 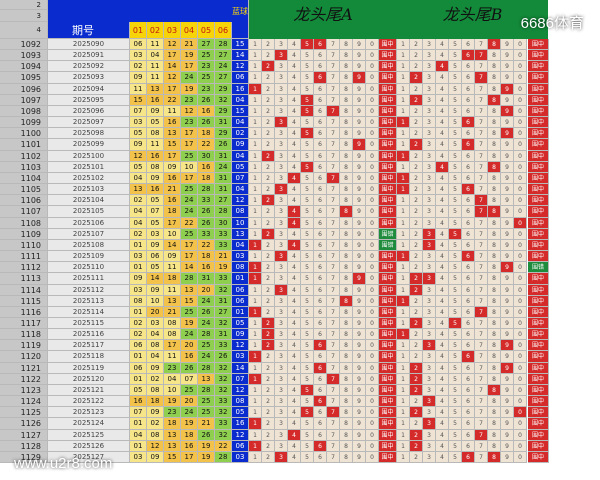 What do you see at coordinates (24, 301) in the screenshot?
I see `row-number: 1115` at bounding box center [24, 301].